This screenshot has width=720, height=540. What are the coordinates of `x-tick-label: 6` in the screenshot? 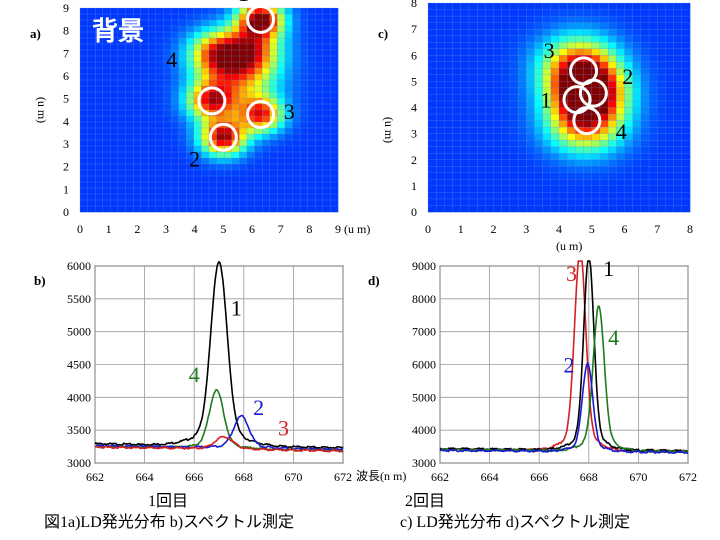 It's located at (252, 229).